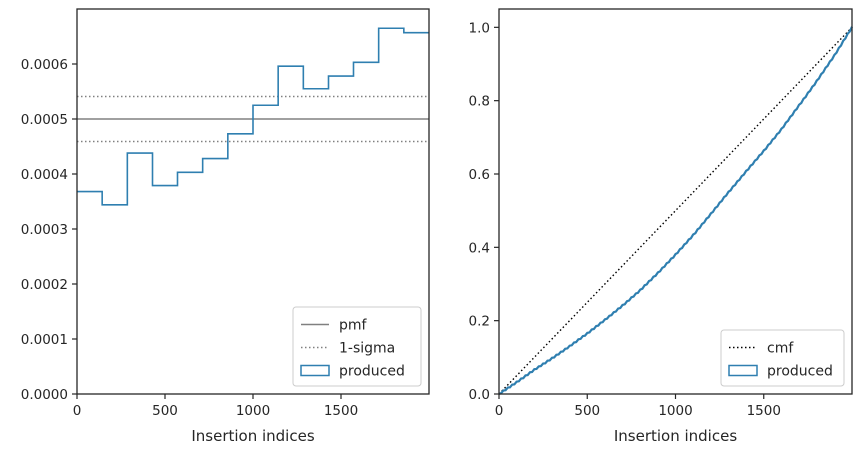 This screenshot has width=861, height=453. I want to click on y-tick-label: 0.0, so click(479, 395).